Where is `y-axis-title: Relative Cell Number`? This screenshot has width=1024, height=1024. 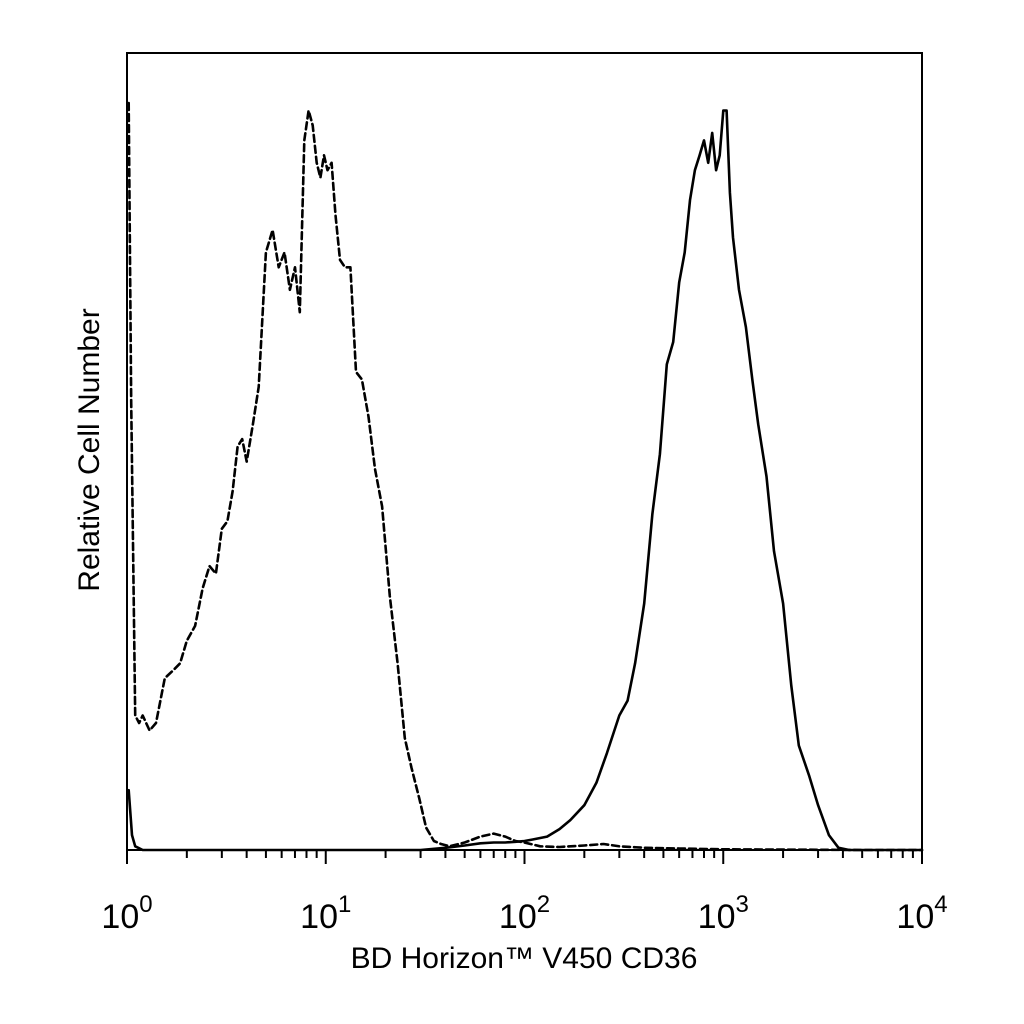
y-axis-title: Relative Cell Number is located at coordinates (89, 449).